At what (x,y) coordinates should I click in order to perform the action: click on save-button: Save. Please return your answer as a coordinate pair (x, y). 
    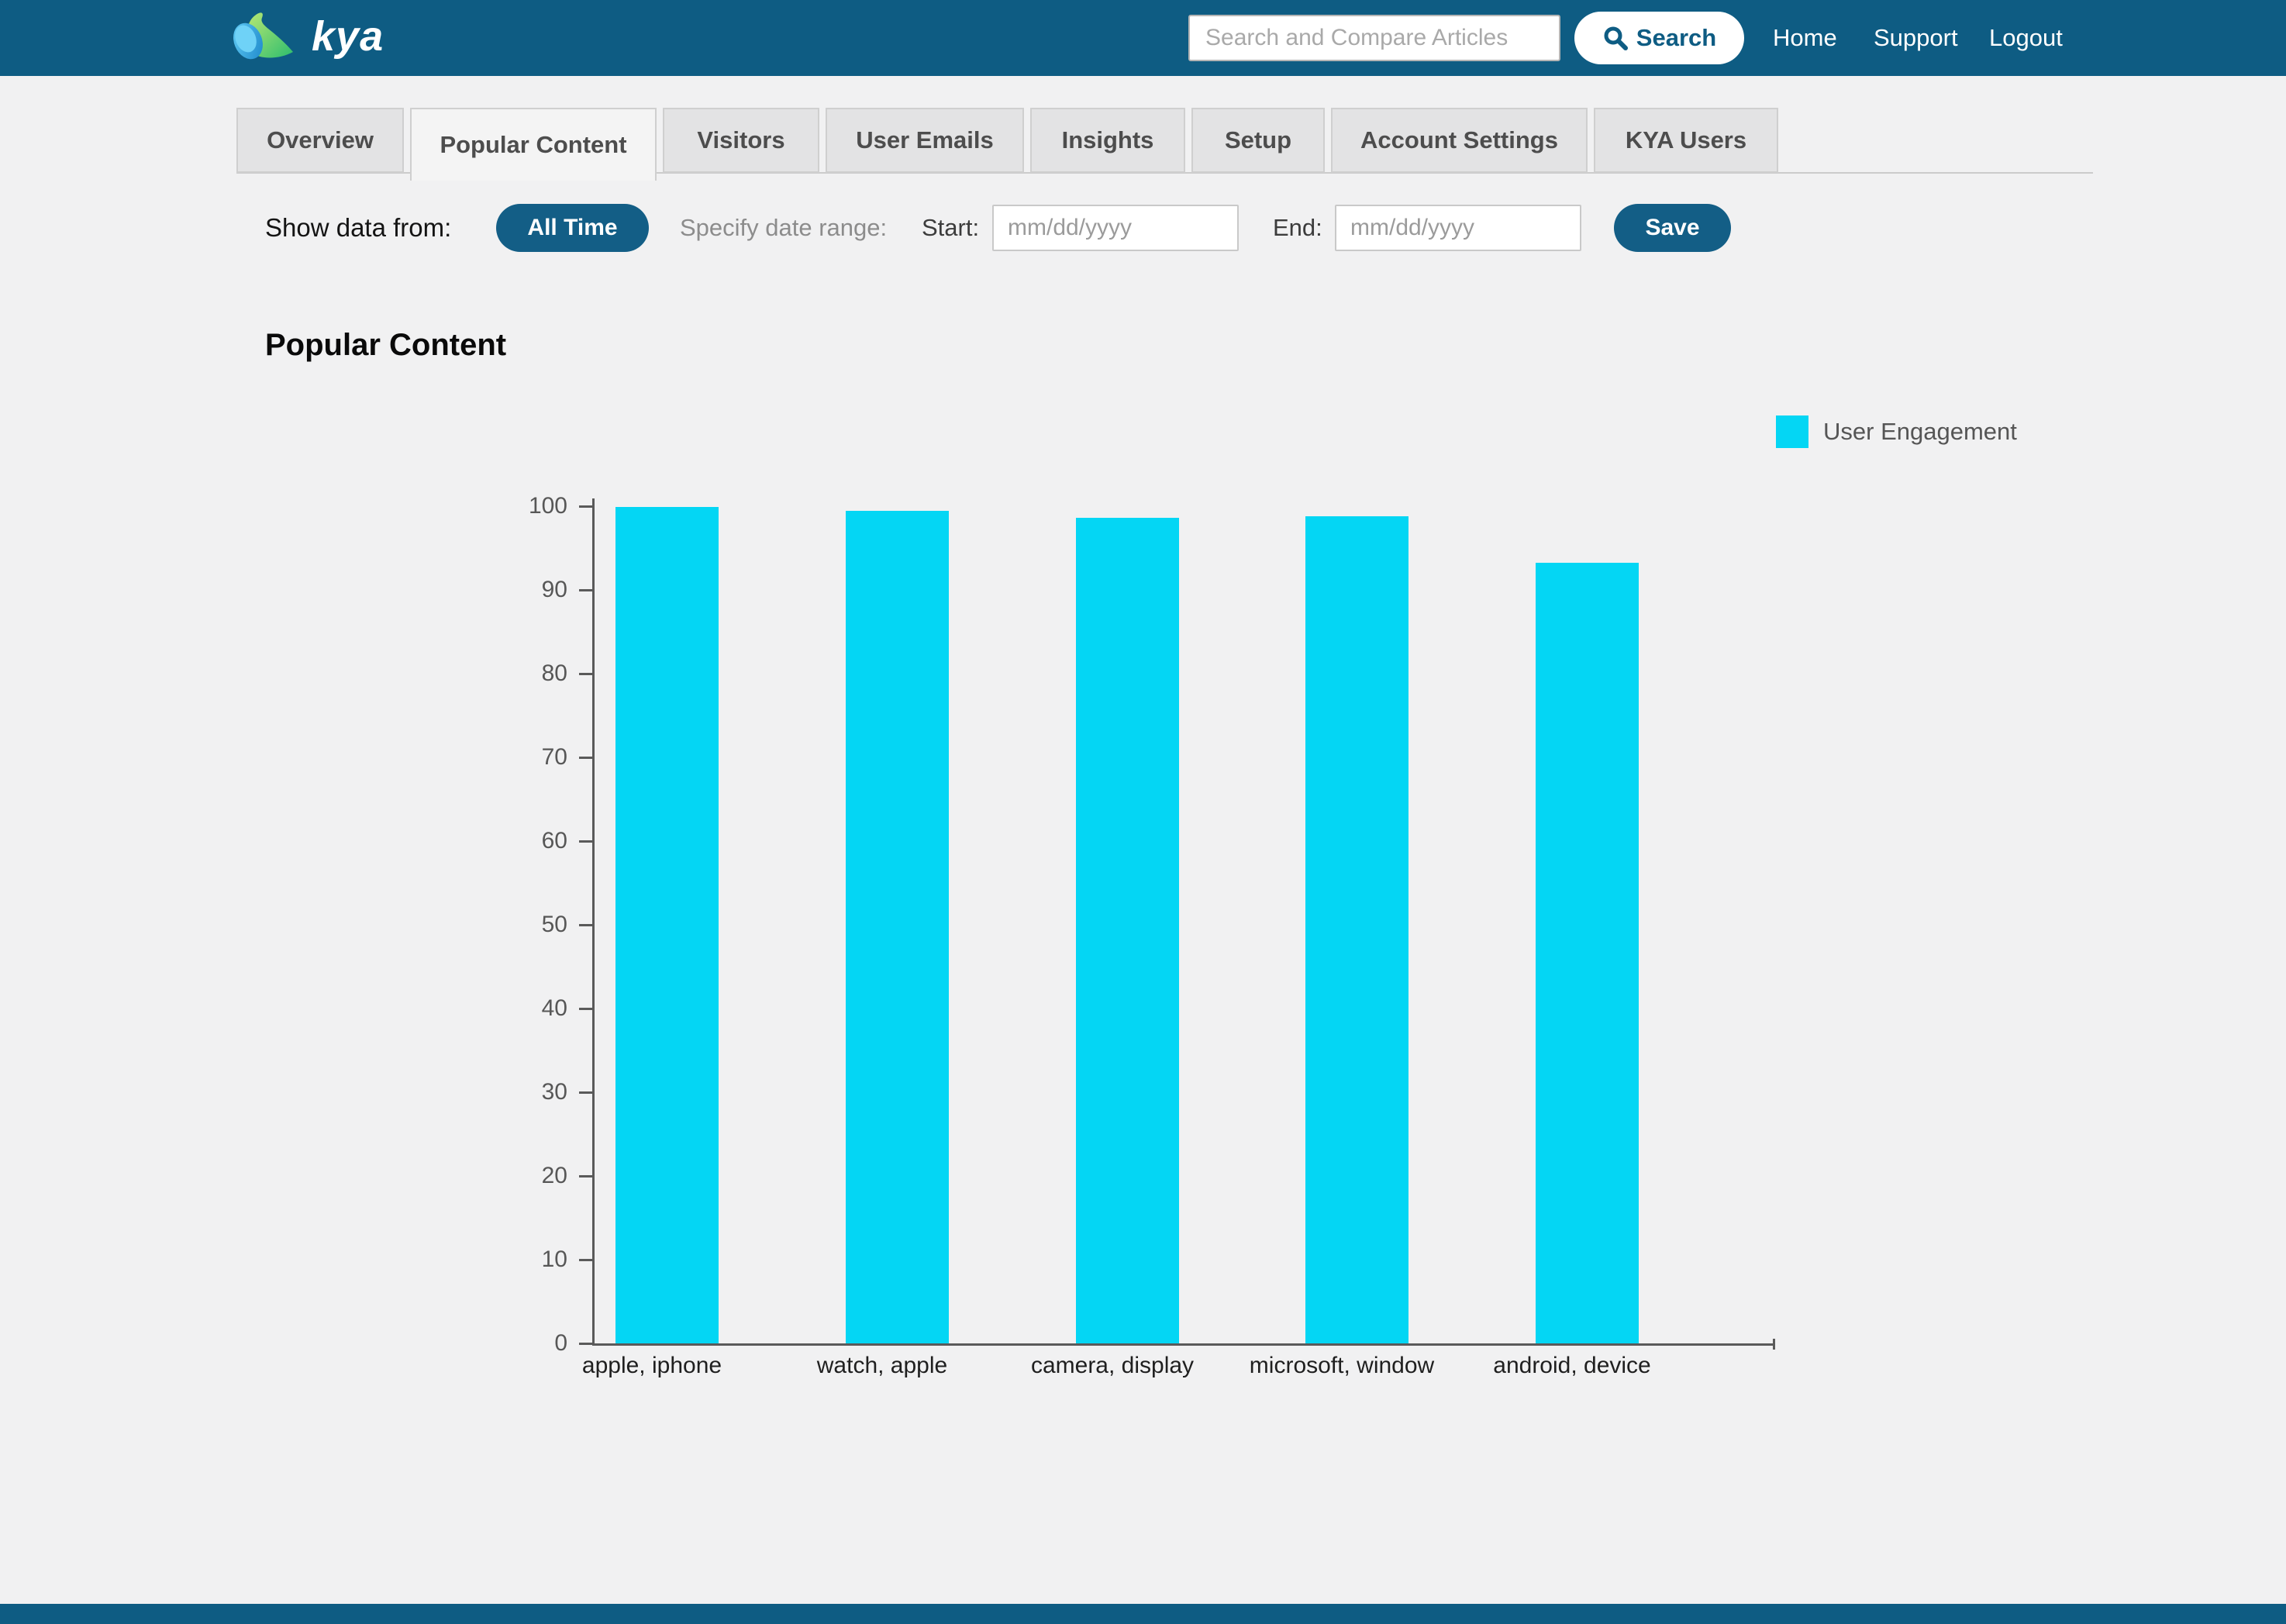
    Looking at the image, I should click on (1672, 228).